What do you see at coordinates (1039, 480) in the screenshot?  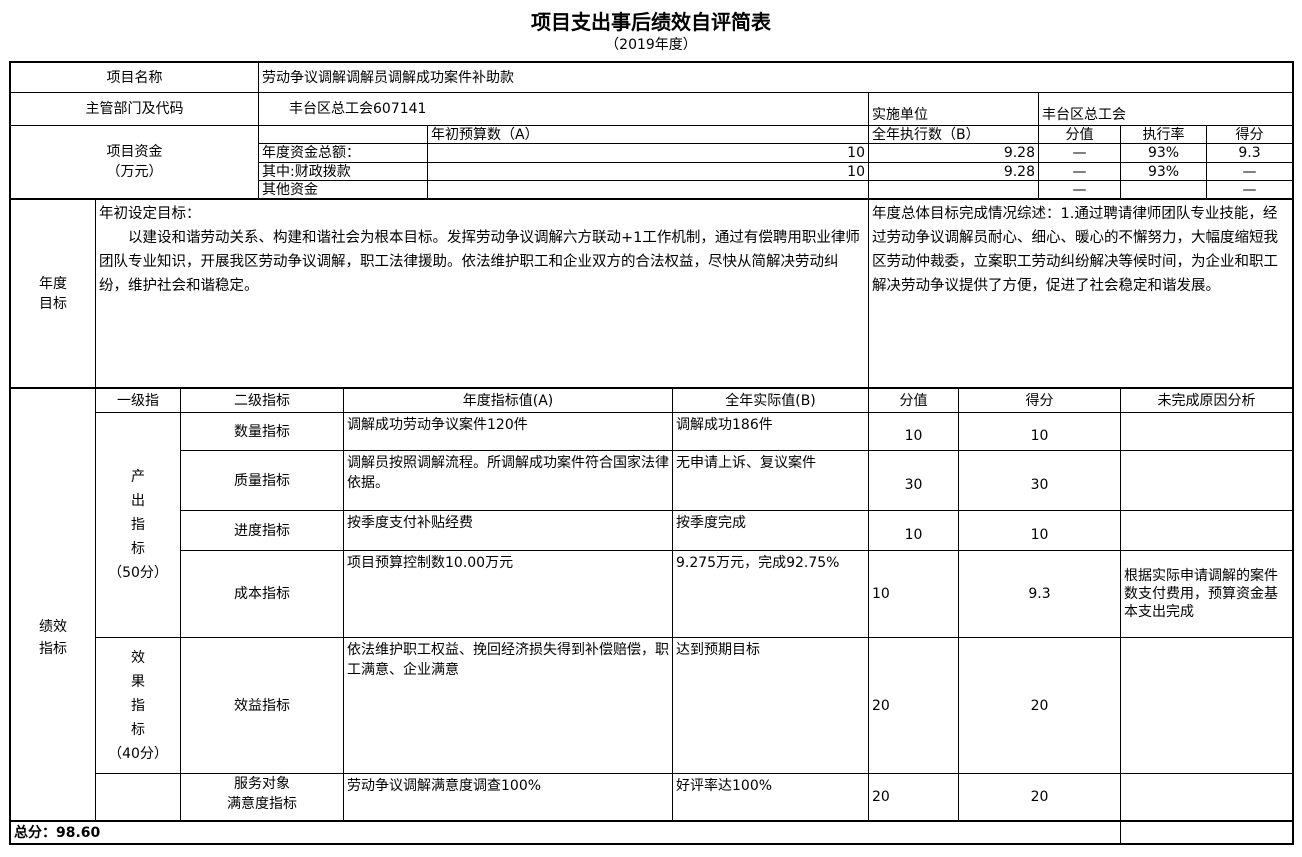 I see `indicator-score: 30` at bounding box center [1039, 480].